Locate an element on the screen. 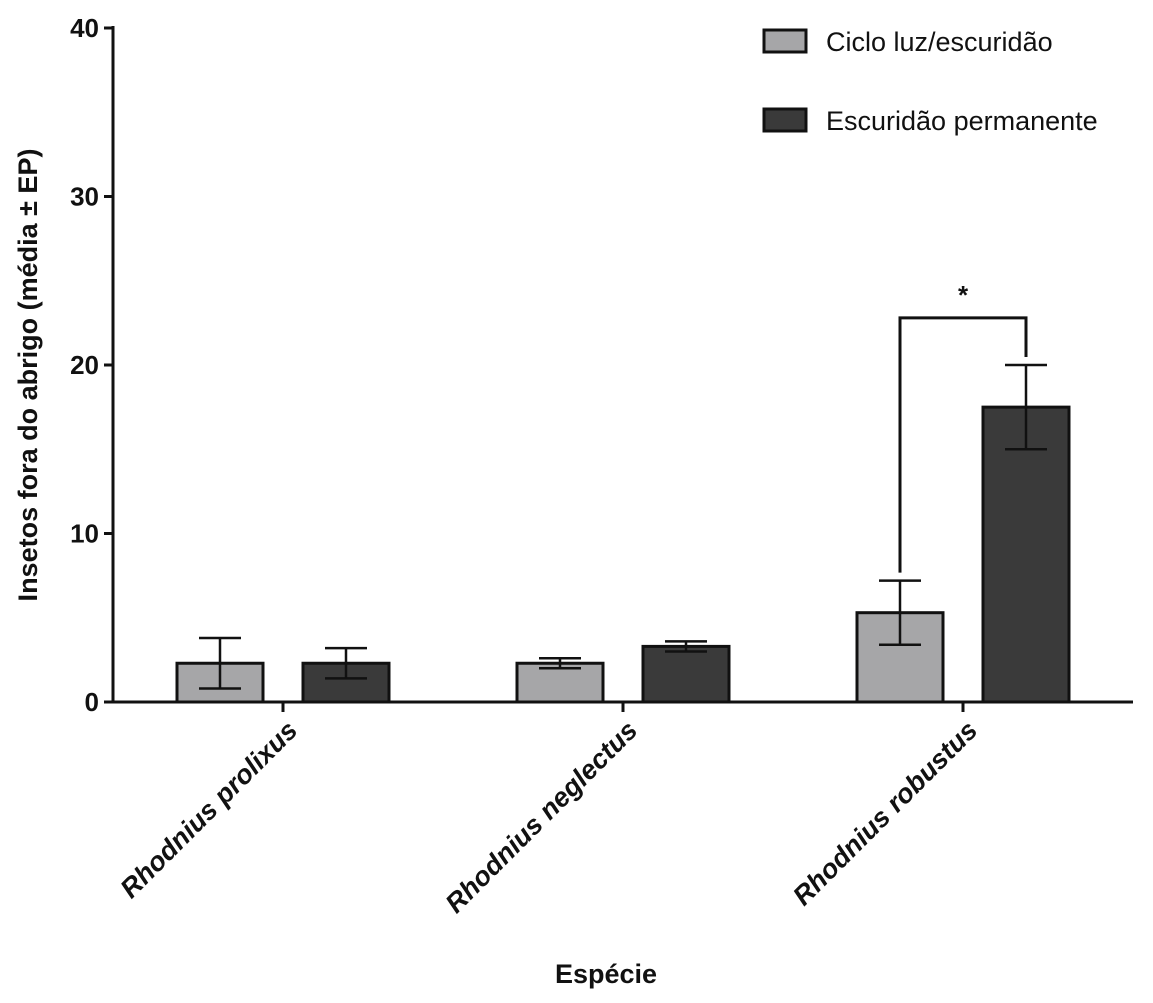 The width and height of the screenshot is (1153, 1003). y-axis-title: Insetos fora do abrigo (média ± EP) is located at coordinates (28, 375).